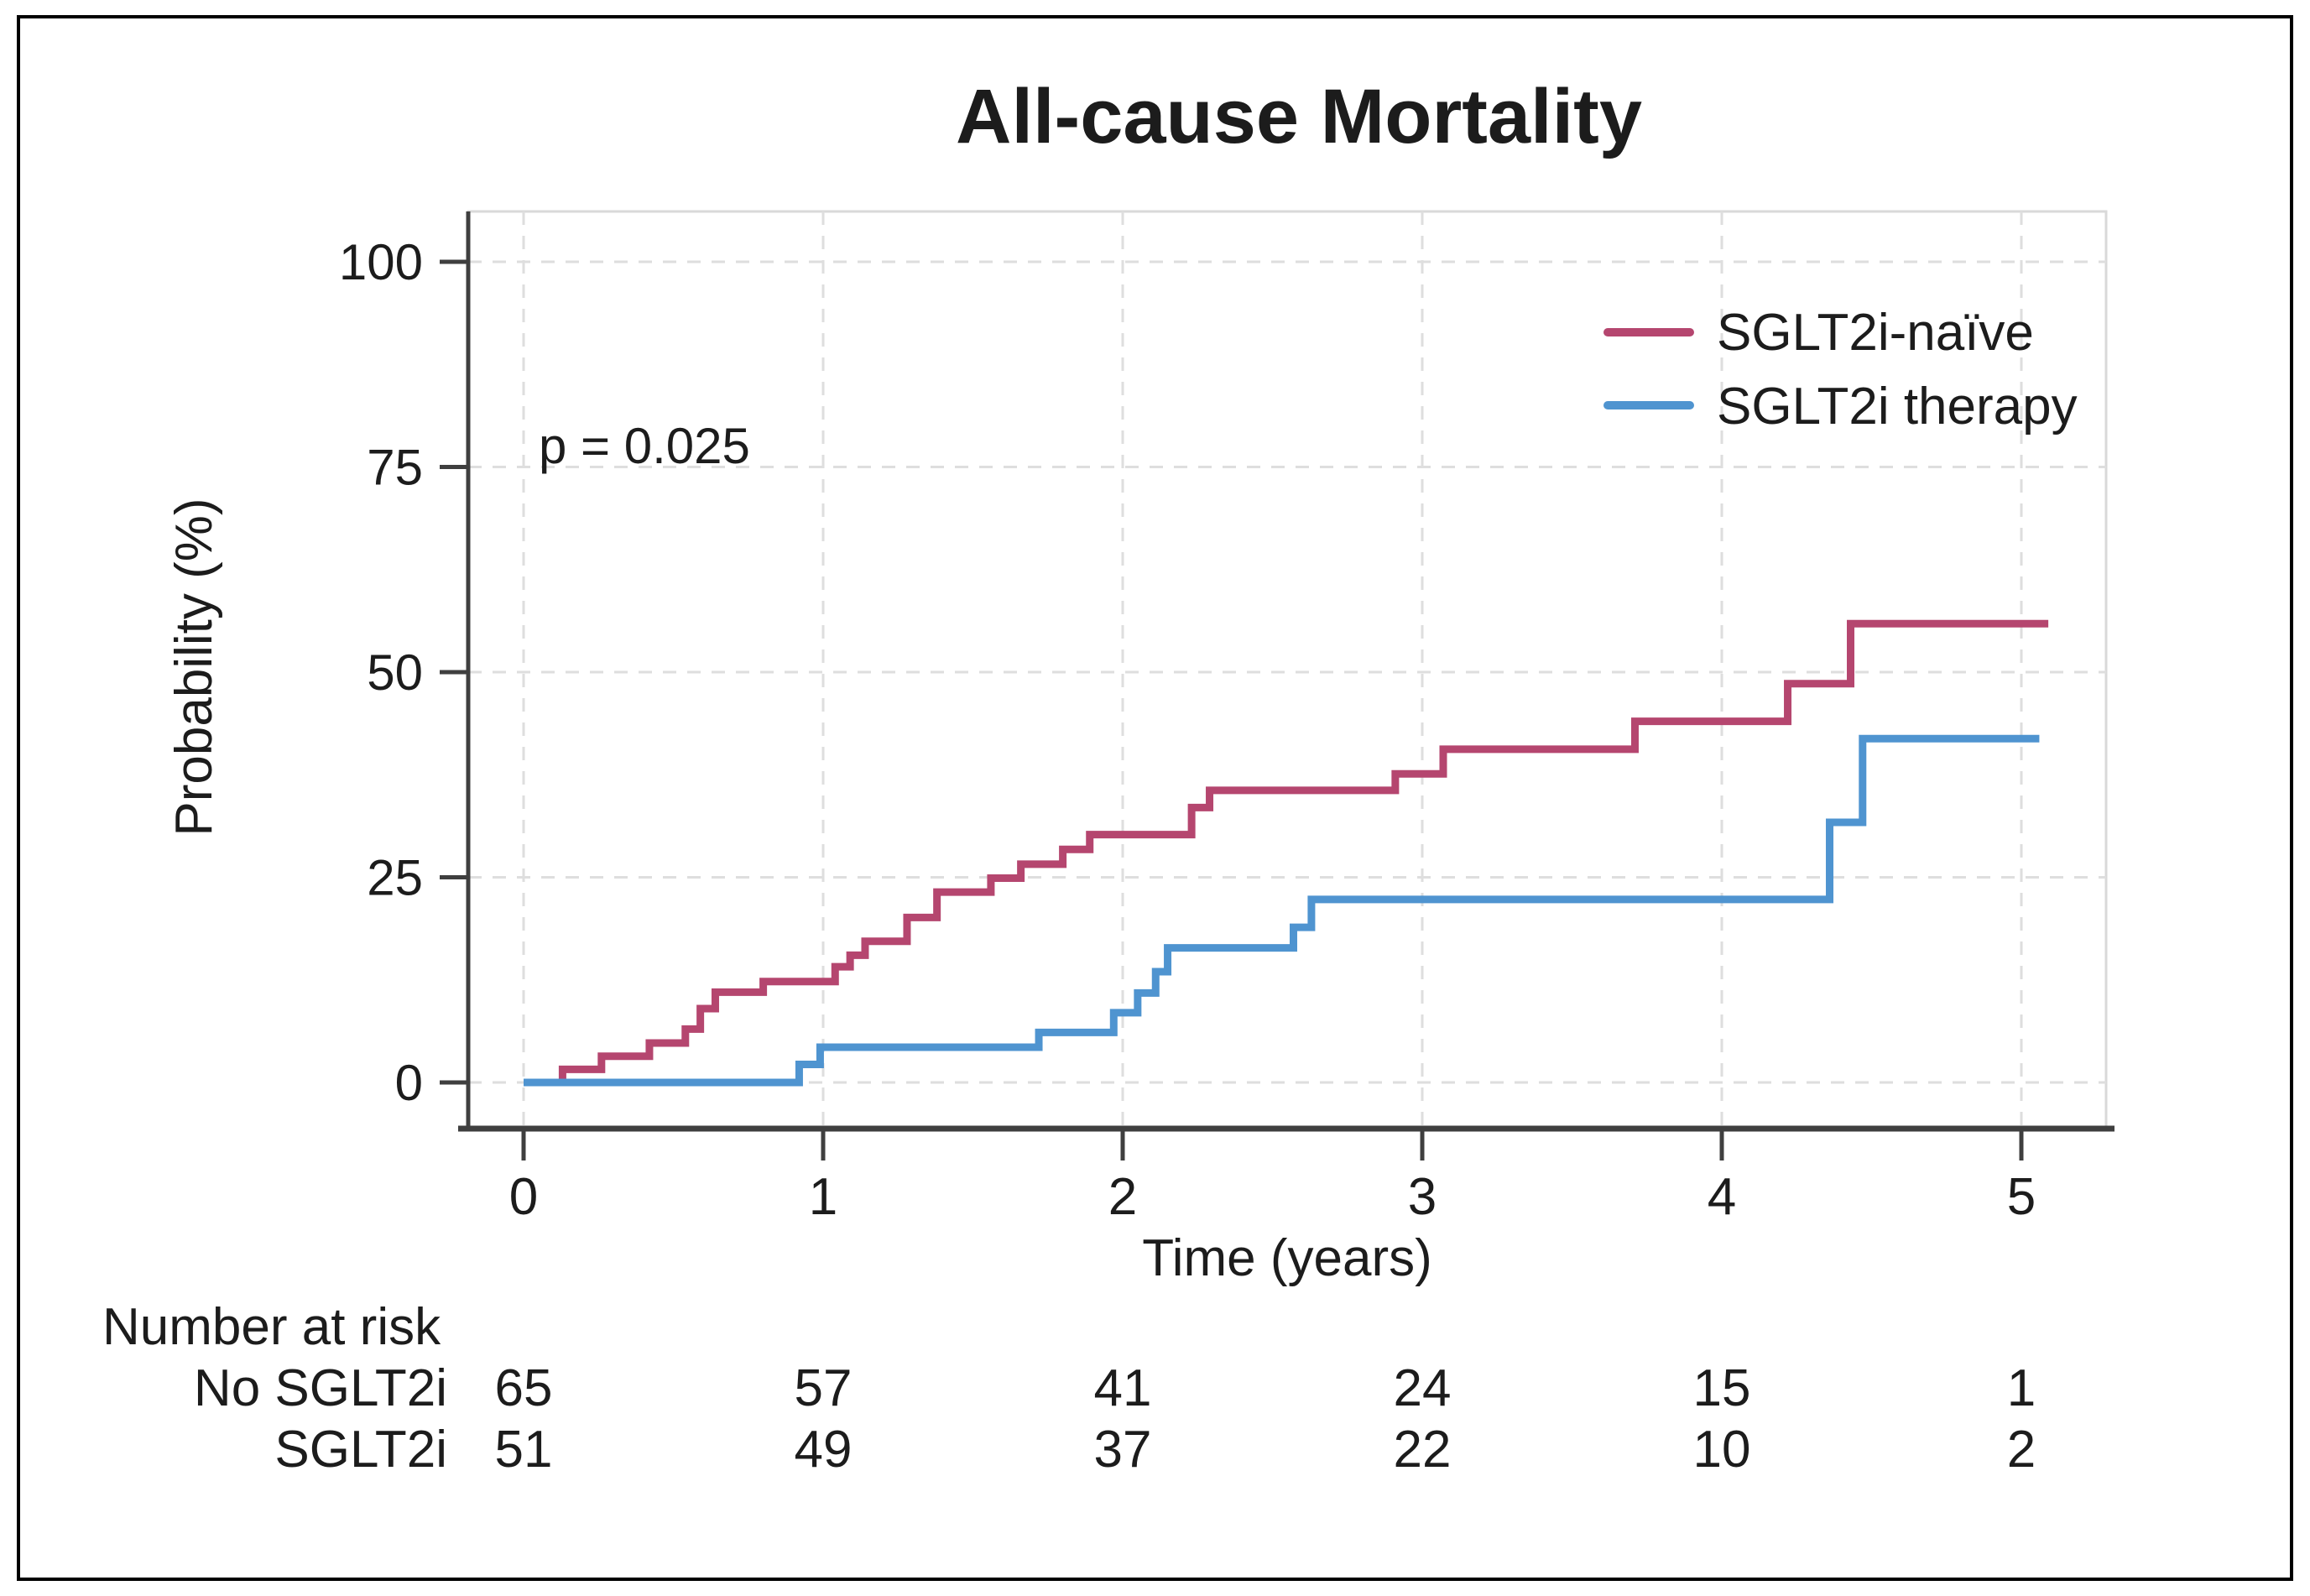 The height and width of the screenshot is (1596, 2310). What do you see at coordinates (1299, 116) in the screenshot?
I see `chart-title: All-cause Mortality` at bounding box center [1299, 116].